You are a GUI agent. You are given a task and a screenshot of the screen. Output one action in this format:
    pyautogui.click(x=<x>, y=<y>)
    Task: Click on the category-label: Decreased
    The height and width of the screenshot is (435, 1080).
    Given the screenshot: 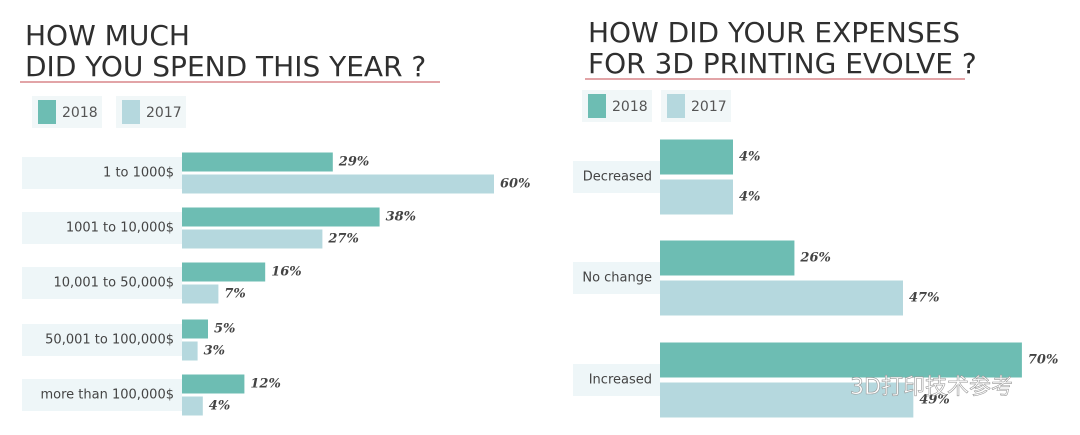 What is the action you would take?
    pyautogui.click(x=617, y=177)
    